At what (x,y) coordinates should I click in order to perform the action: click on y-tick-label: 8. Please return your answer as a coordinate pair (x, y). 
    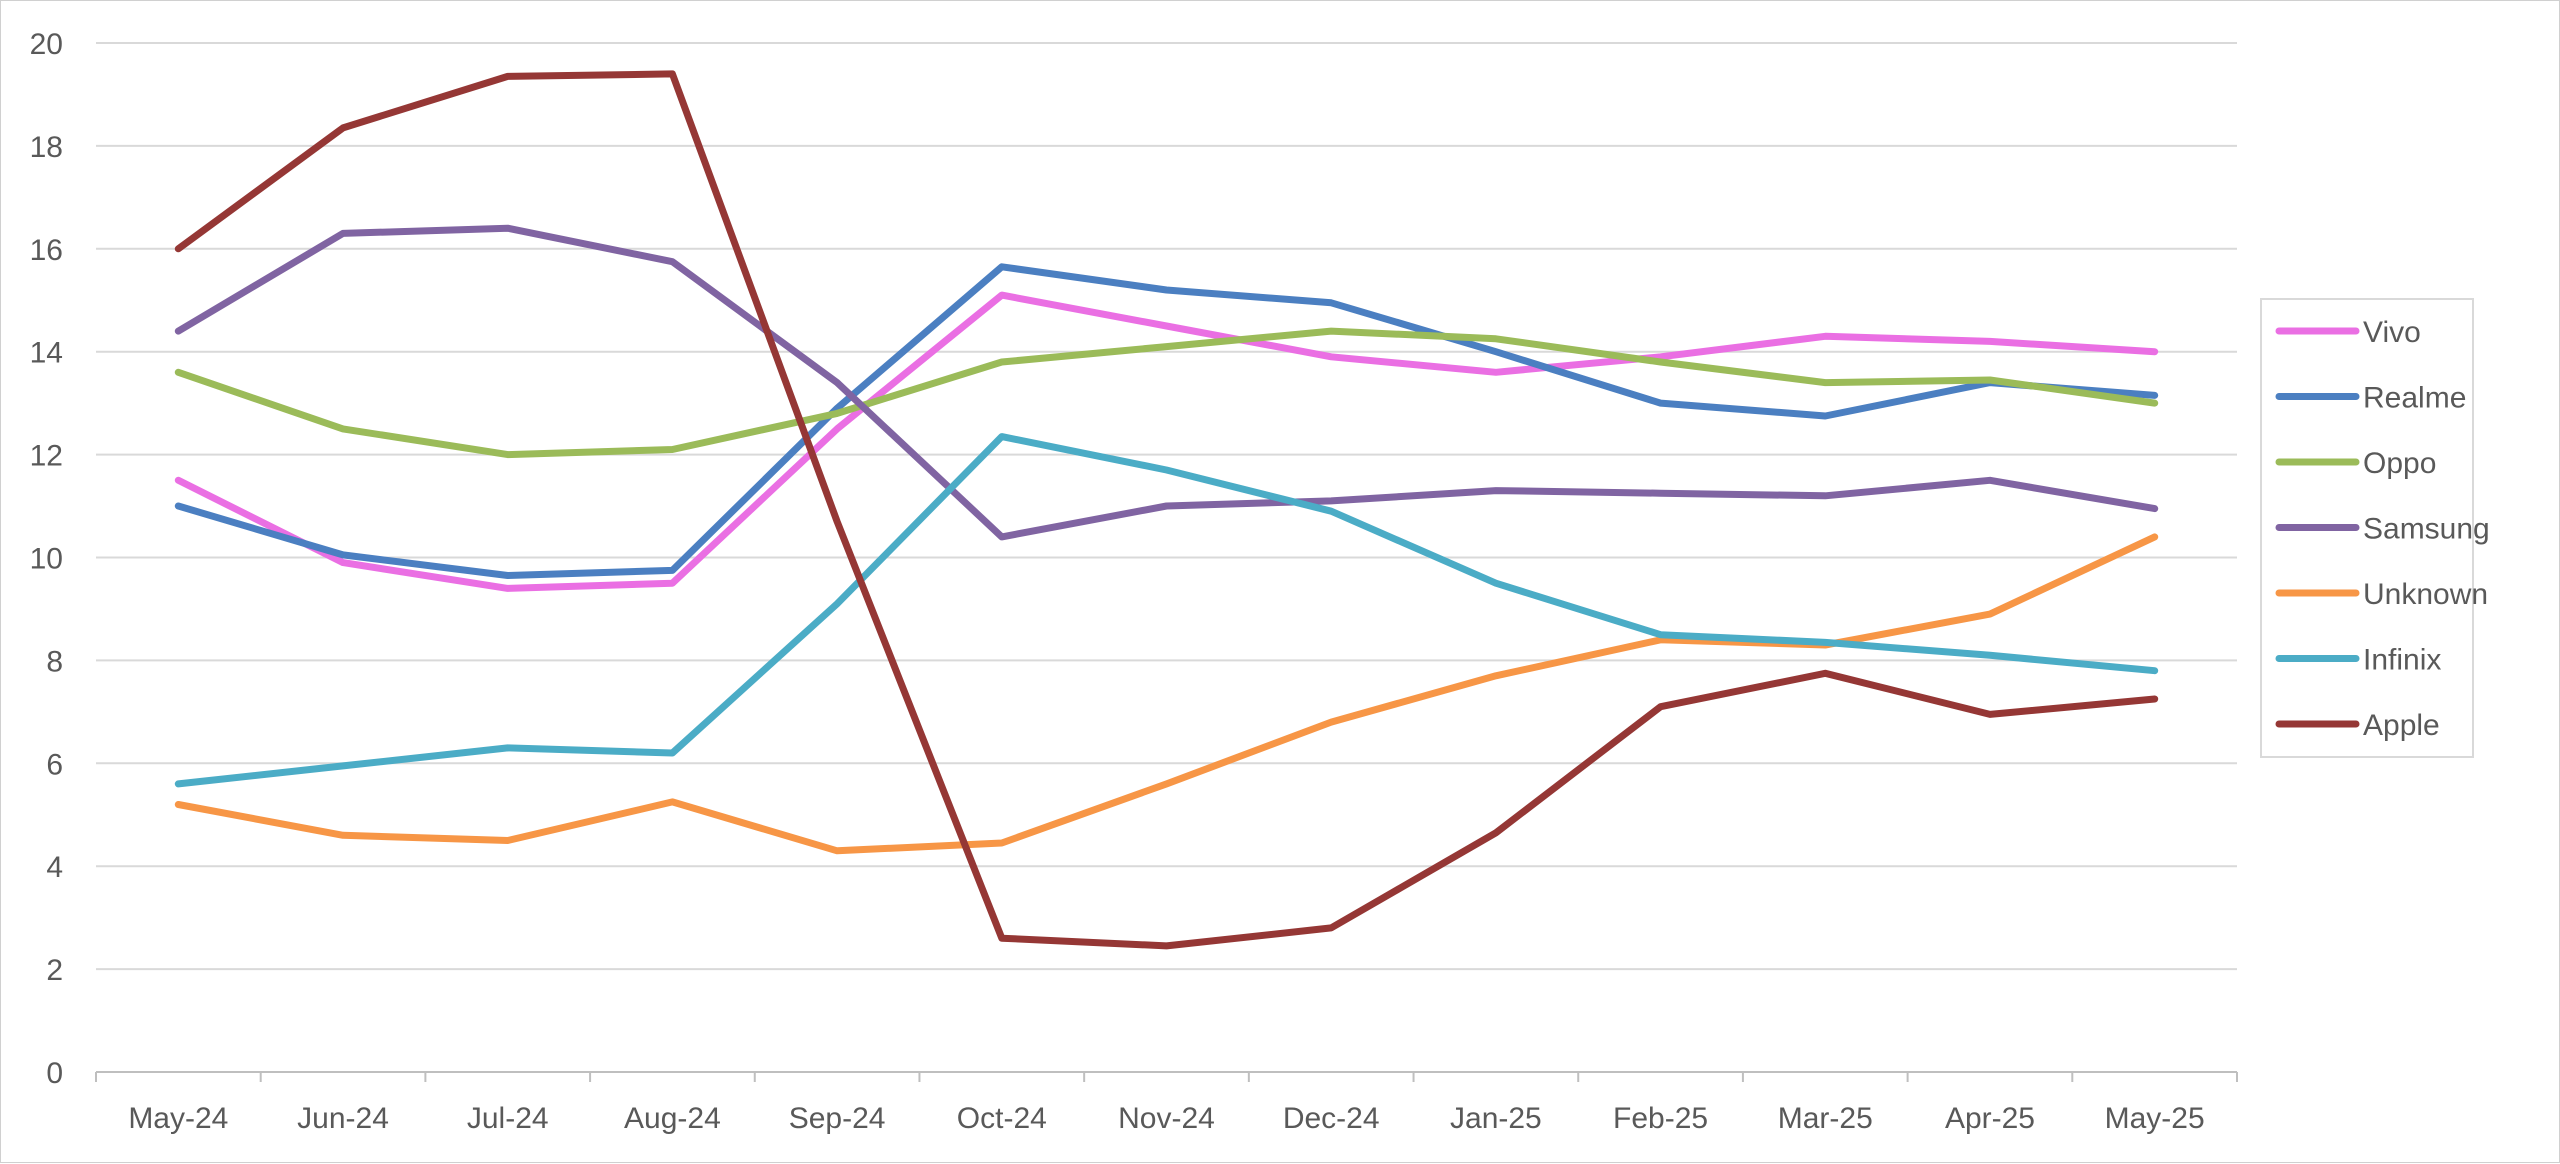
    Looking at the image, I should click on (54, 661).